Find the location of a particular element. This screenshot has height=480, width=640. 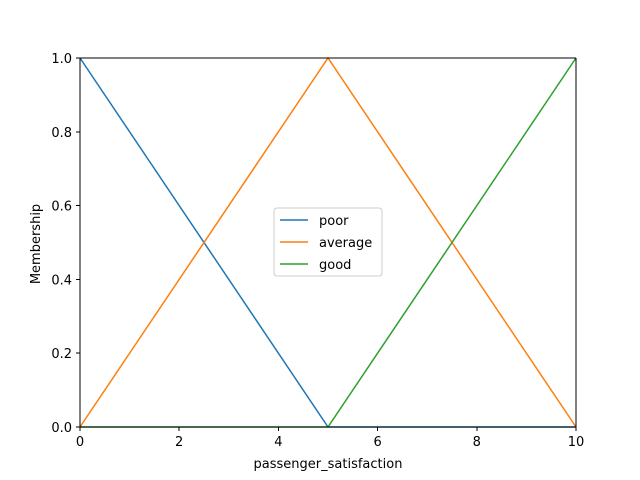

y-tick-label: 0.0 is located at coordinates (61, 428).